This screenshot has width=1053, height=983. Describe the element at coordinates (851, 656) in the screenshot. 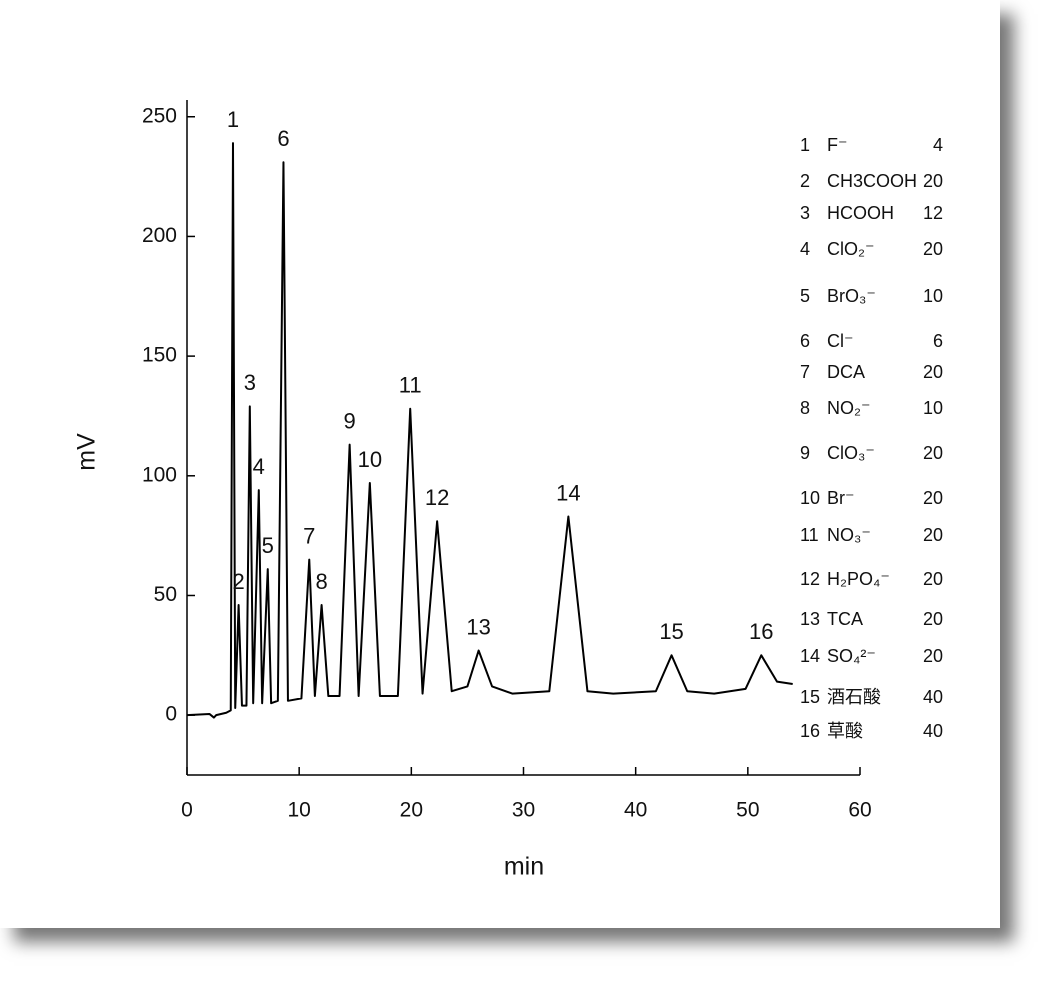

I see `legend-name: SO₄²⁻` at that location.